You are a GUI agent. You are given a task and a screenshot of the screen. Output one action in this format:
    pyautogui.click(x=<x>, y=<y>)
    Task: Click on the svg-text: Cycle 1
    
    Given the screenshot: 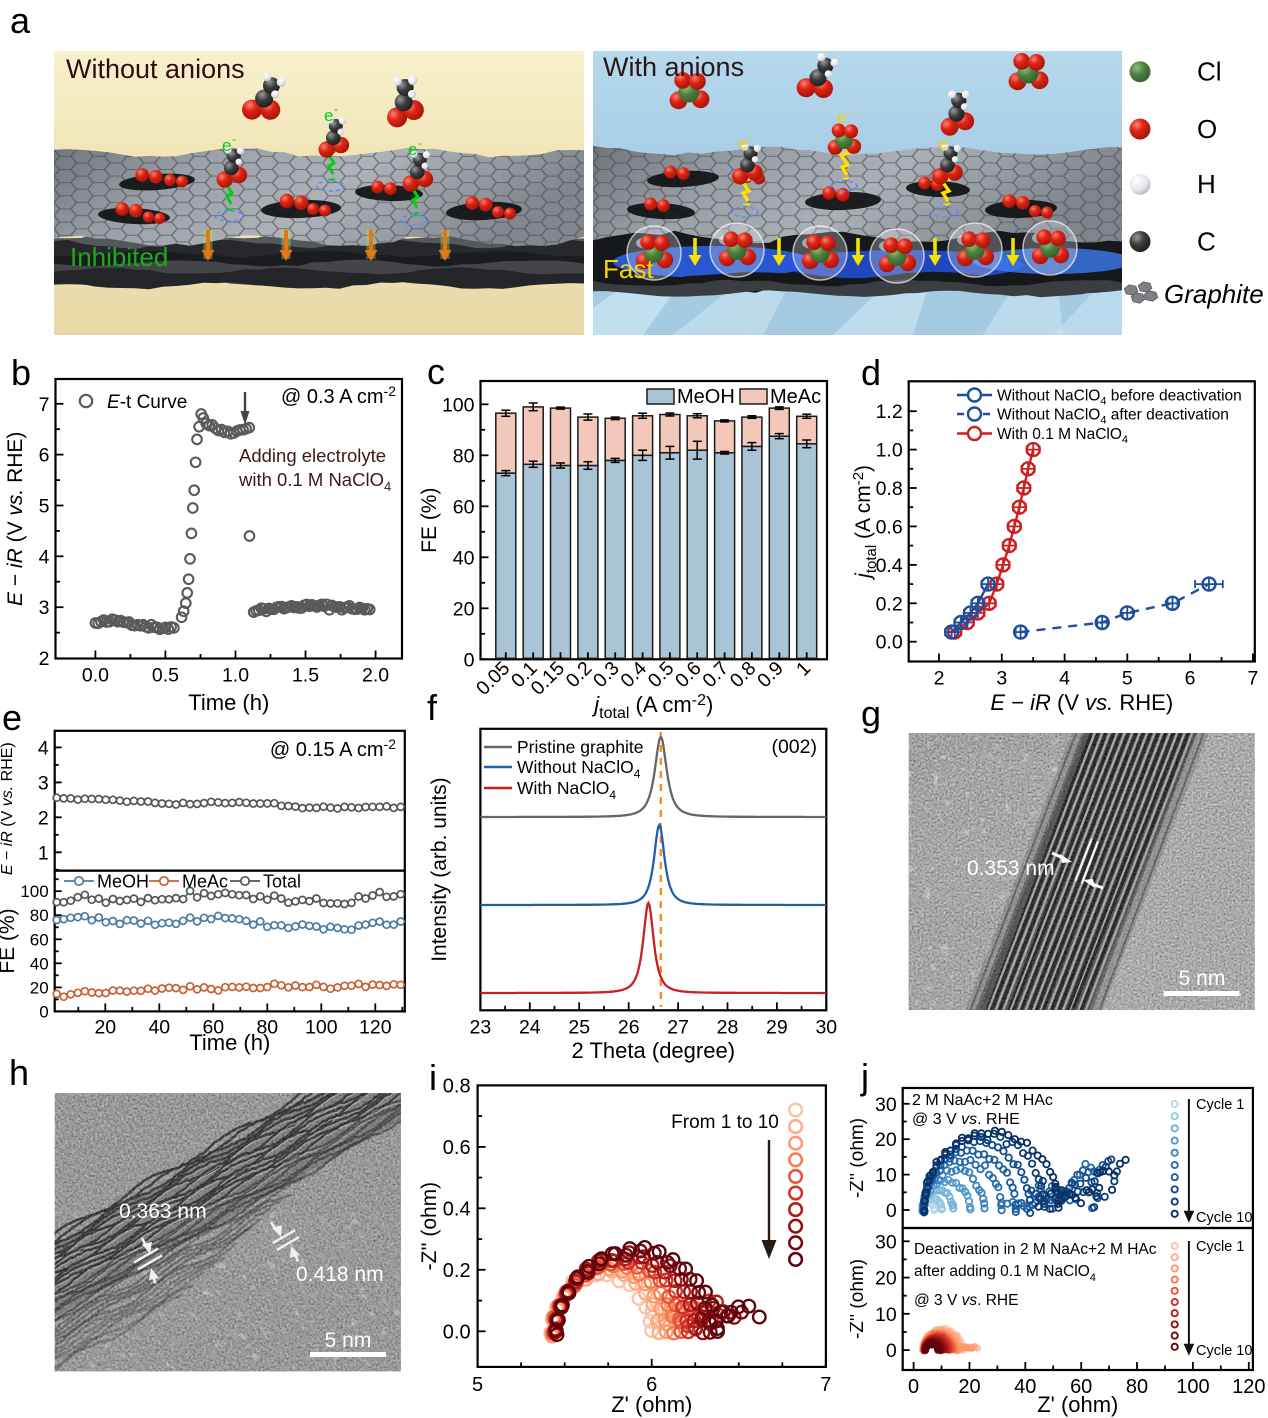 What is the action you would take?
    pyautogui.click(x=1220, y=1105)
    